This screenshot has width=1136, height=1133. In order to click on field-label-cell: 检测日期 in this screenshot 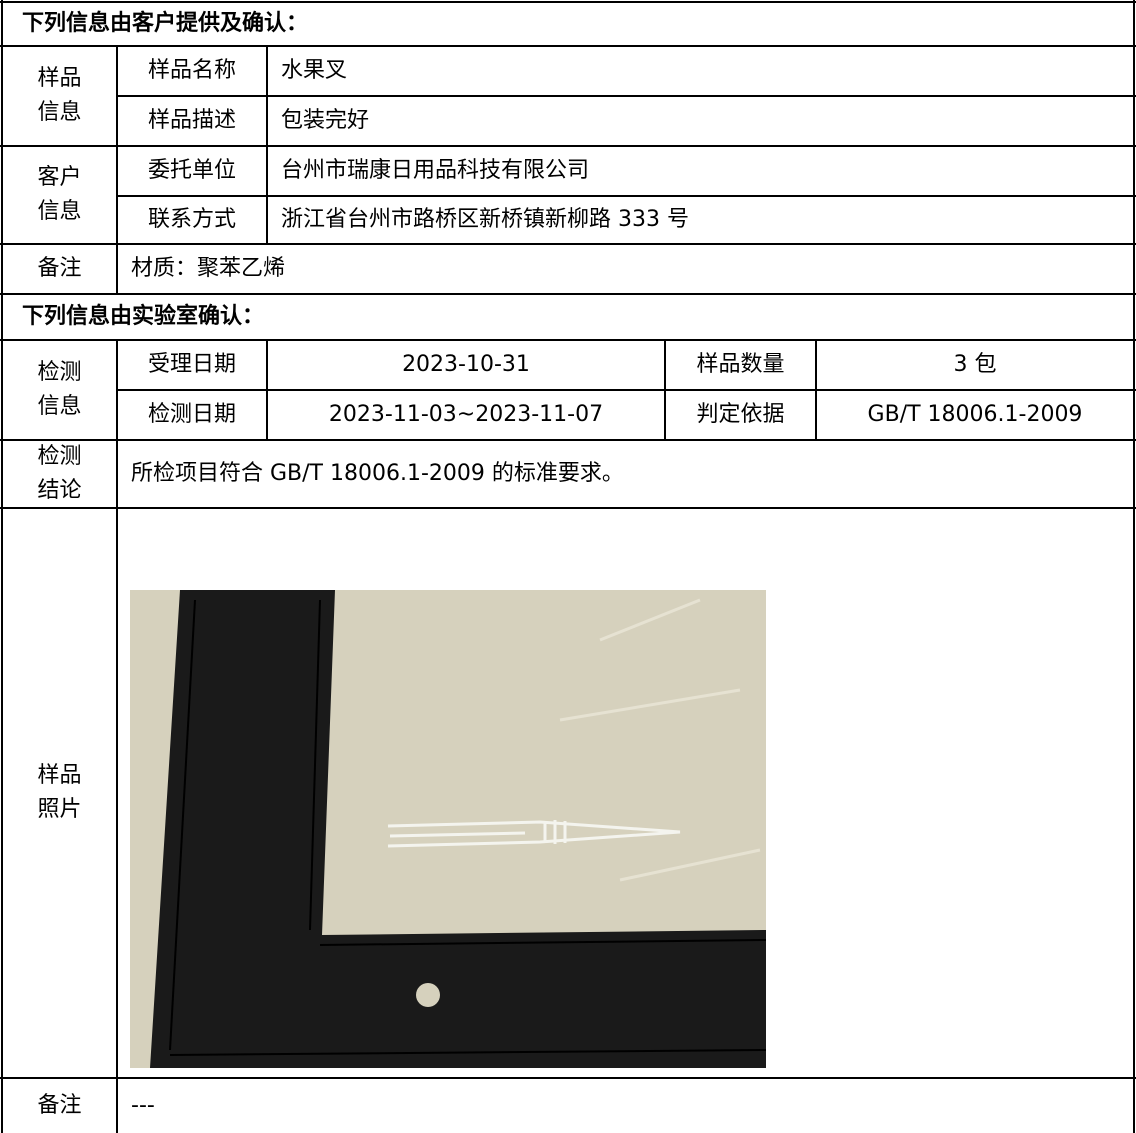, I will do `click(192, 415)`.